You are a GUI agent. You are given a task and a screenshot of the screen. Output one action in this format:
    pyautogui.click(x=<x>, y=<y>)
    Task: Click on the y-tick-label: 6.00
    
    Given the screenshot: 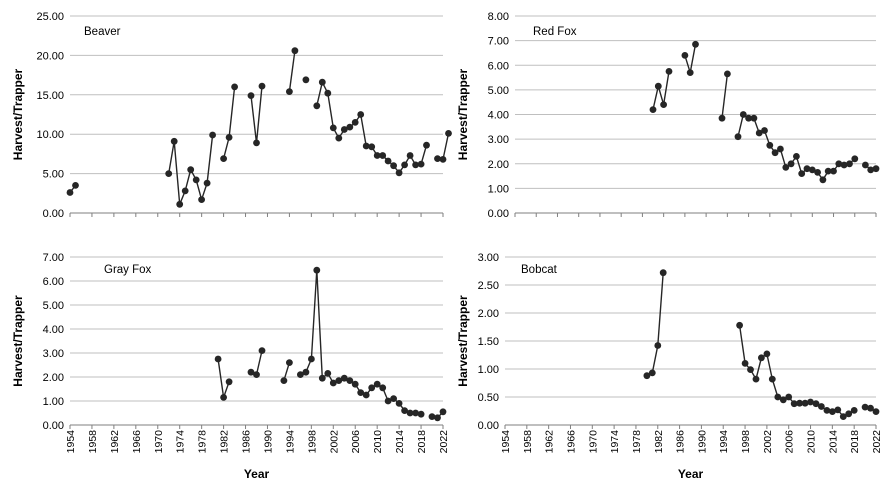 What is the action you would take?
    pyautogui.click(x=53, y=282)
    